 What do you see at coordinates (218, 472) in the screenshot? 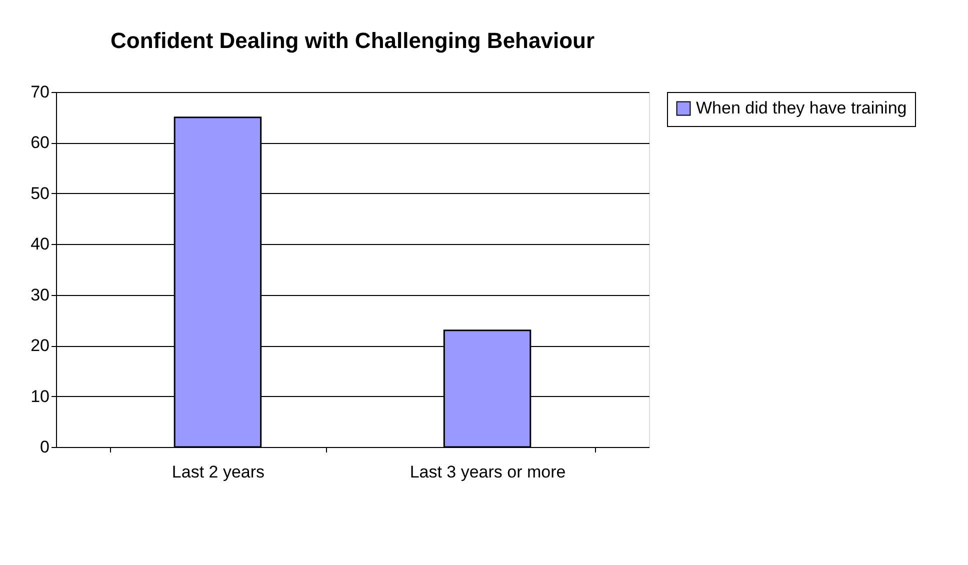
I see `x-tick-label: Last 2 years` at bounding box center [218, 472].